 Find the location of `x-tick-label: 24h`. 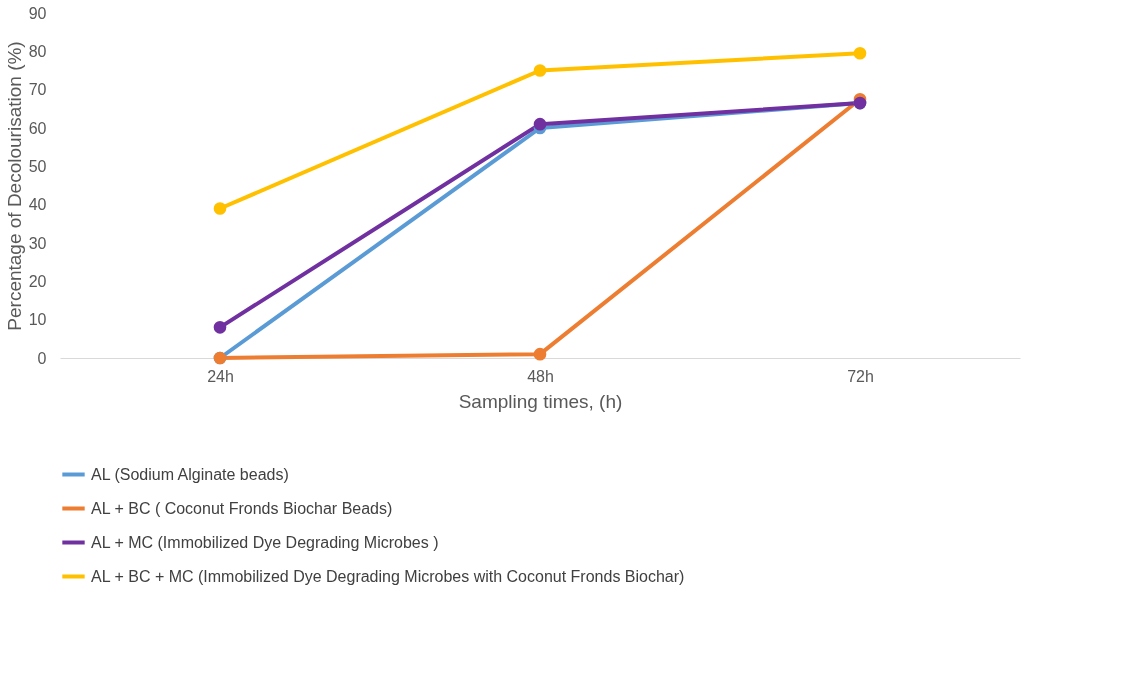

x-tick-label: 24h is located at coordinates (220, 376).